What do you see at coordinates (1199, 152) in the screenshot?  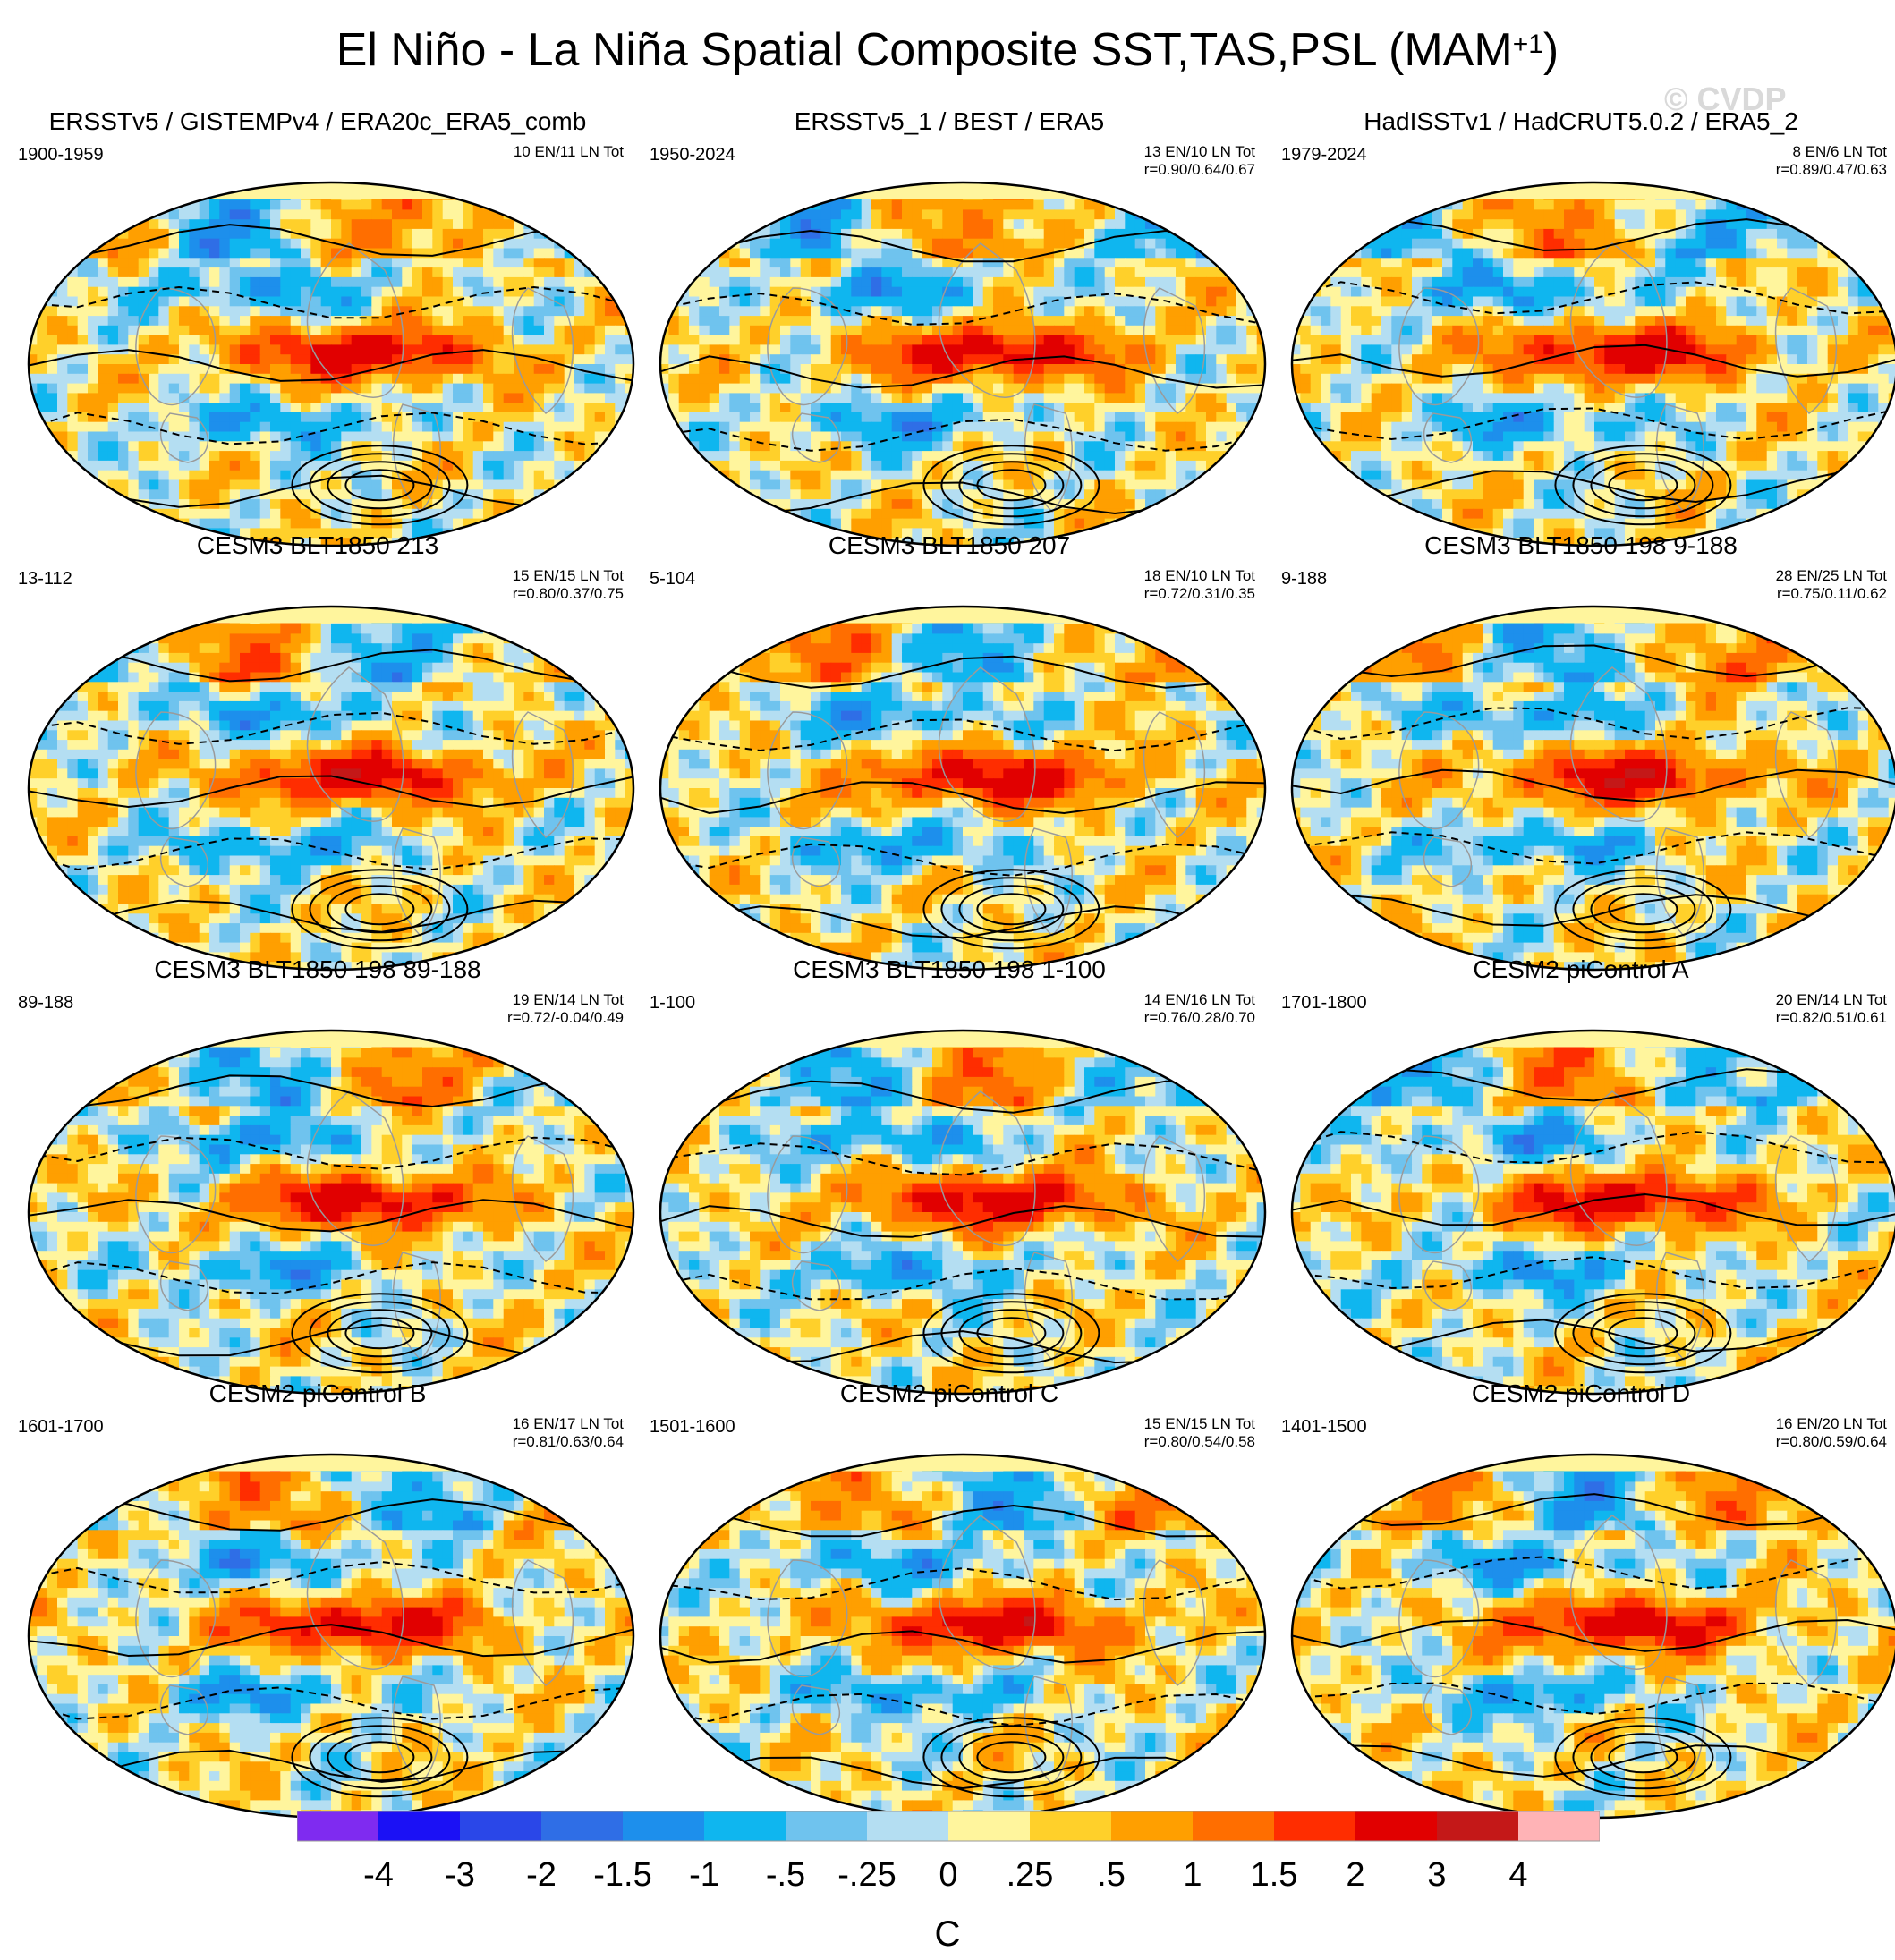 I see `panel-event-count: 13 EN/10 LN Tot` at bounding box center [1199, 152].